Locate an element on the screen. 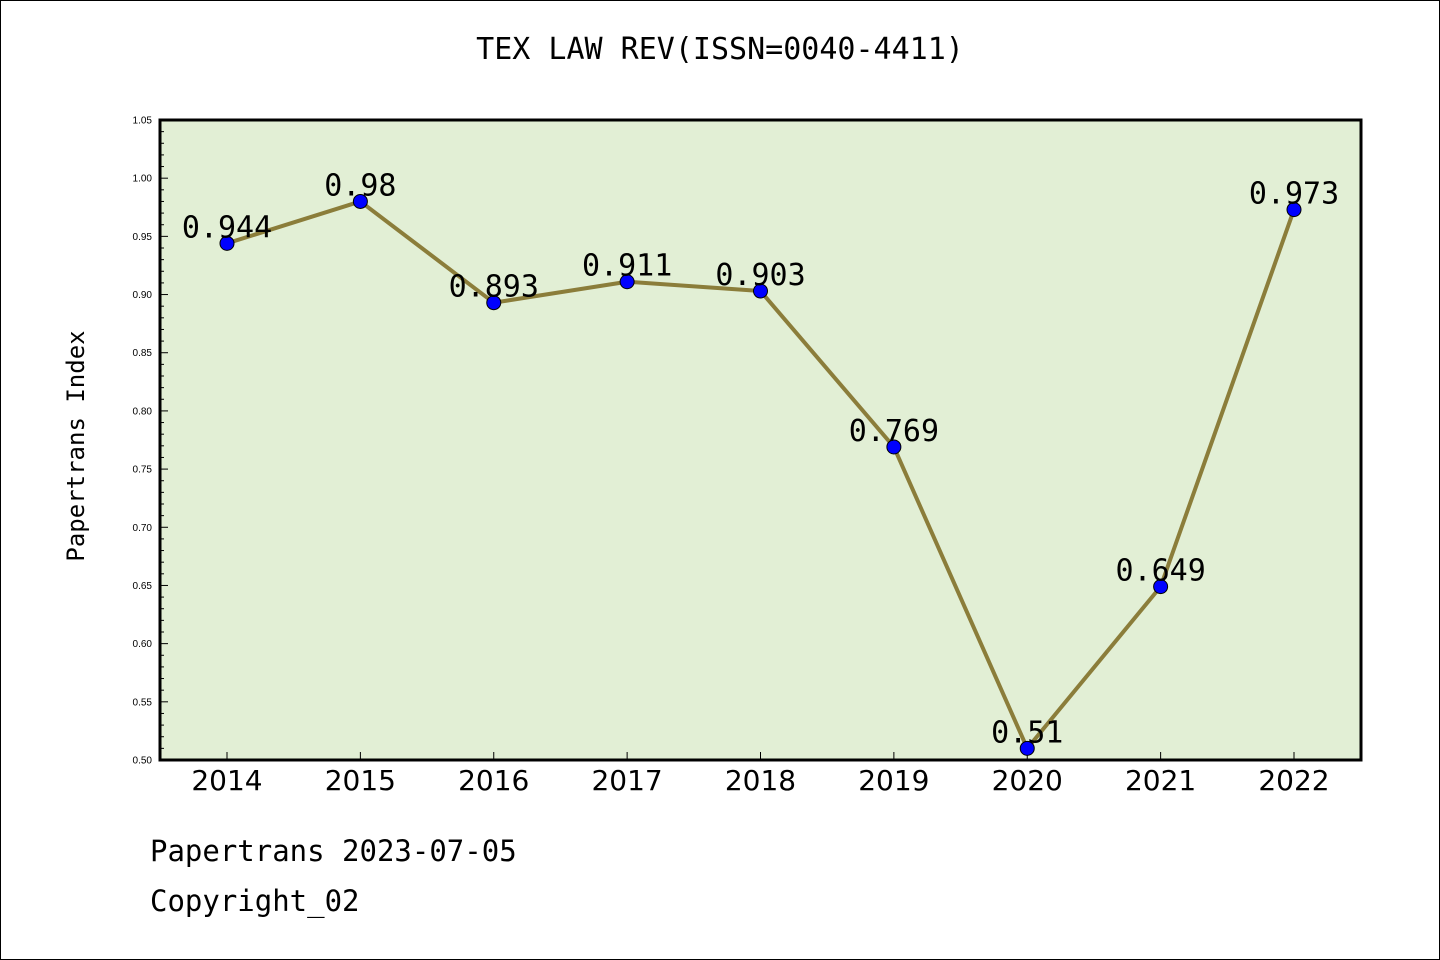 The width and height of the screenshot is (1440, 960). x-tick-label: 2020 is located at coordinates (1027, 780).